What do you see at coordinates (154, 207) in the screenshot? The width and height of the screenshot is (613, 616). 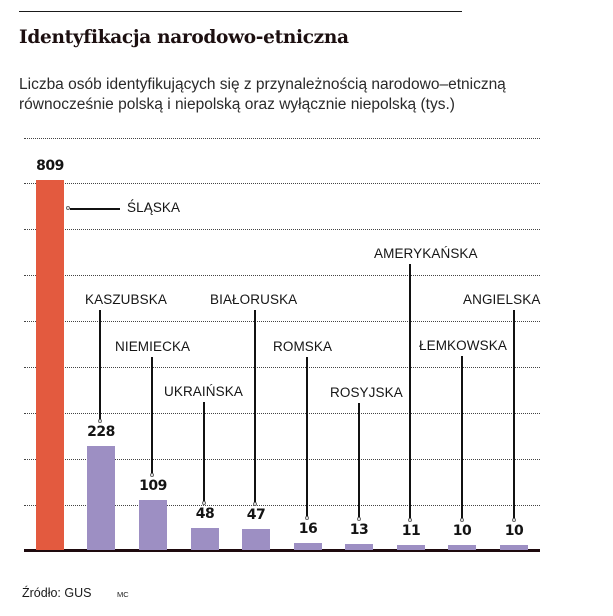 I see `category-label: ŚLĄSKA` at bounding box center [154, 207].